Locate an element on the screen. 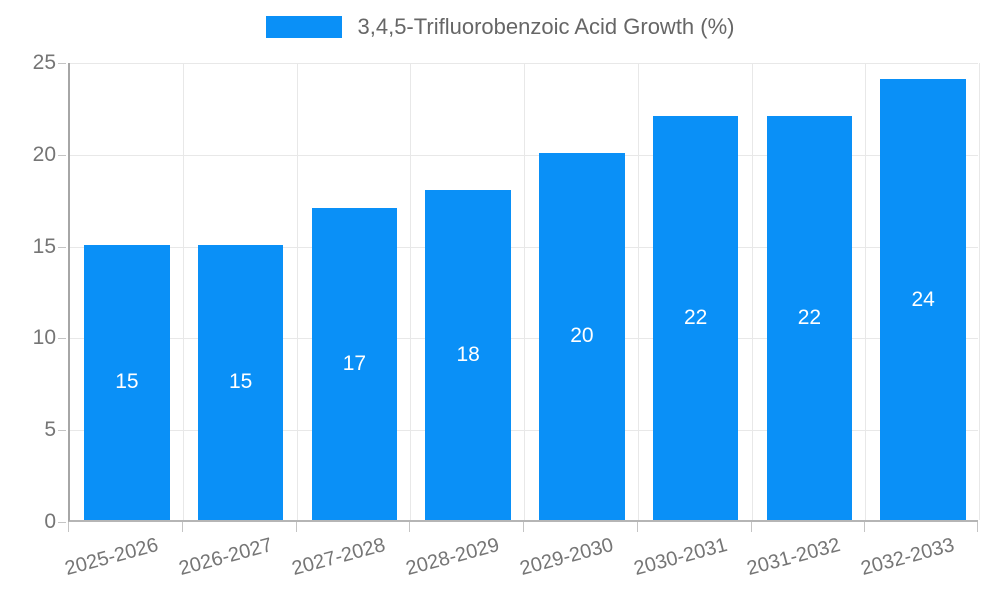 This screenshot has height=600, width=1000. y-tick-label: 5 is located at coordinates (50, 430).